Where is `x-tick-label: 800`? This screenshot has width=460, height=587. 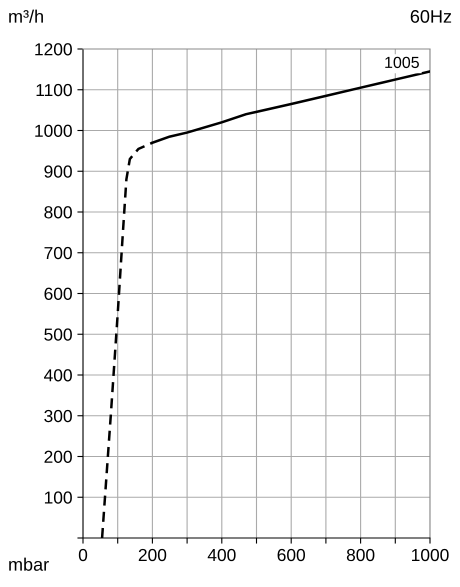 x-tick-label: 800 is located at coordinates (360, 555).